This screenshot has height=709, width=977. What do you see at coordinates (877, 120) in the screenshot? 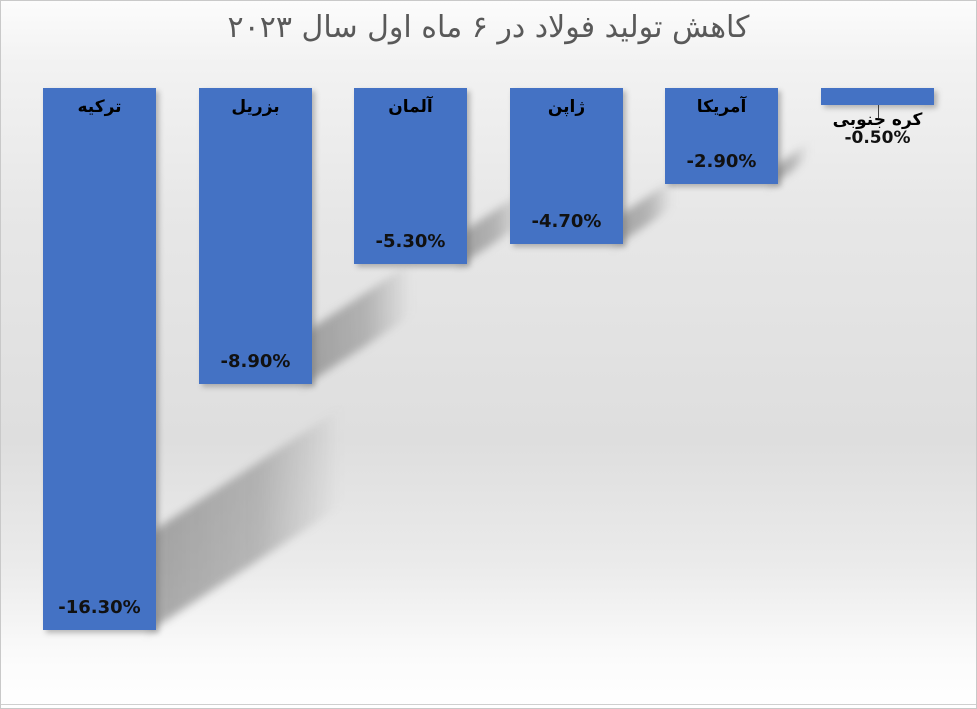
I see `bar-label: کره جنوبی` at bounding box center [877, 120].